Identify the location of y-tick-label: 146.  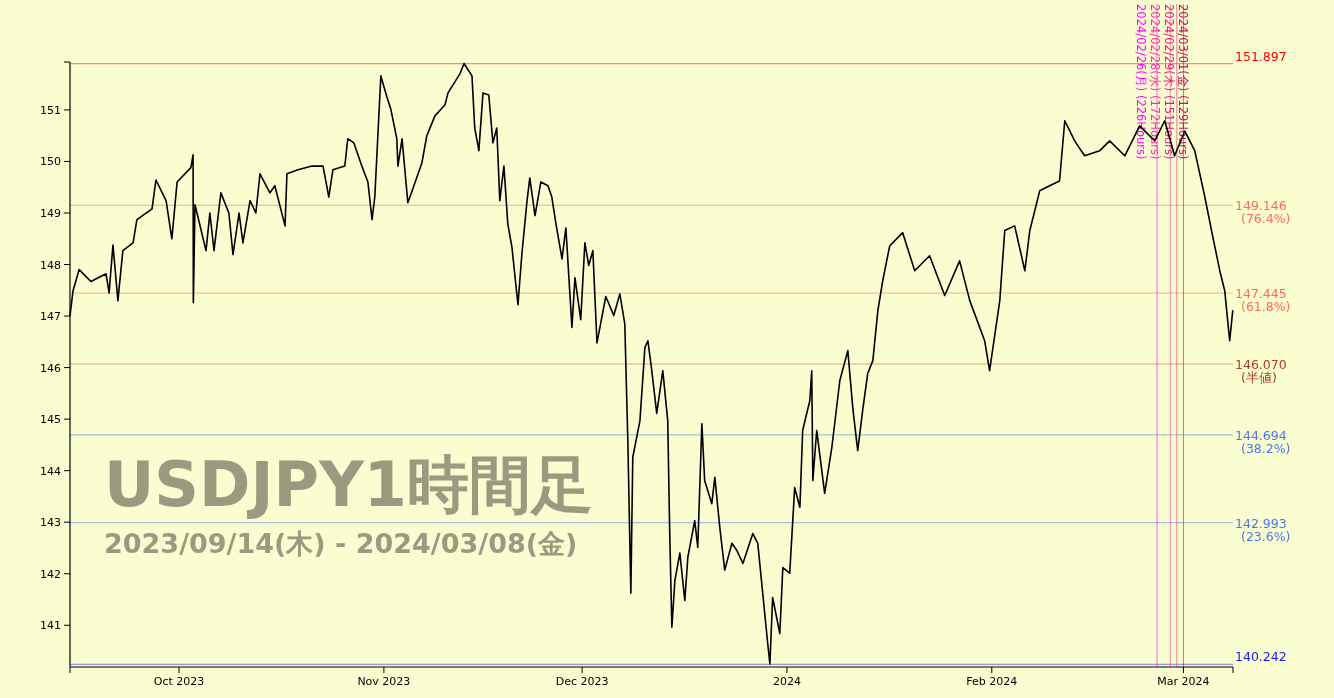
(50, 368).